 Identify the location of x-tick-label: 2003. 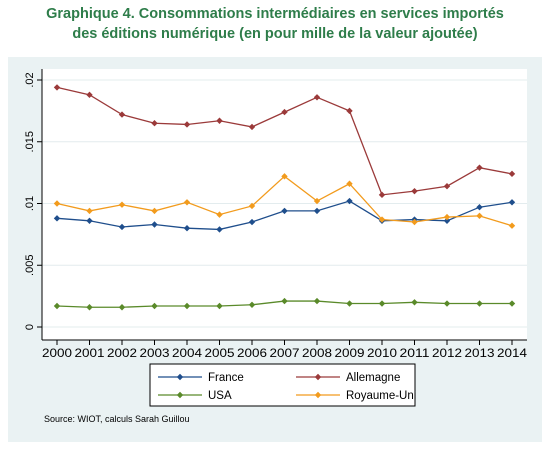
(155, 354).